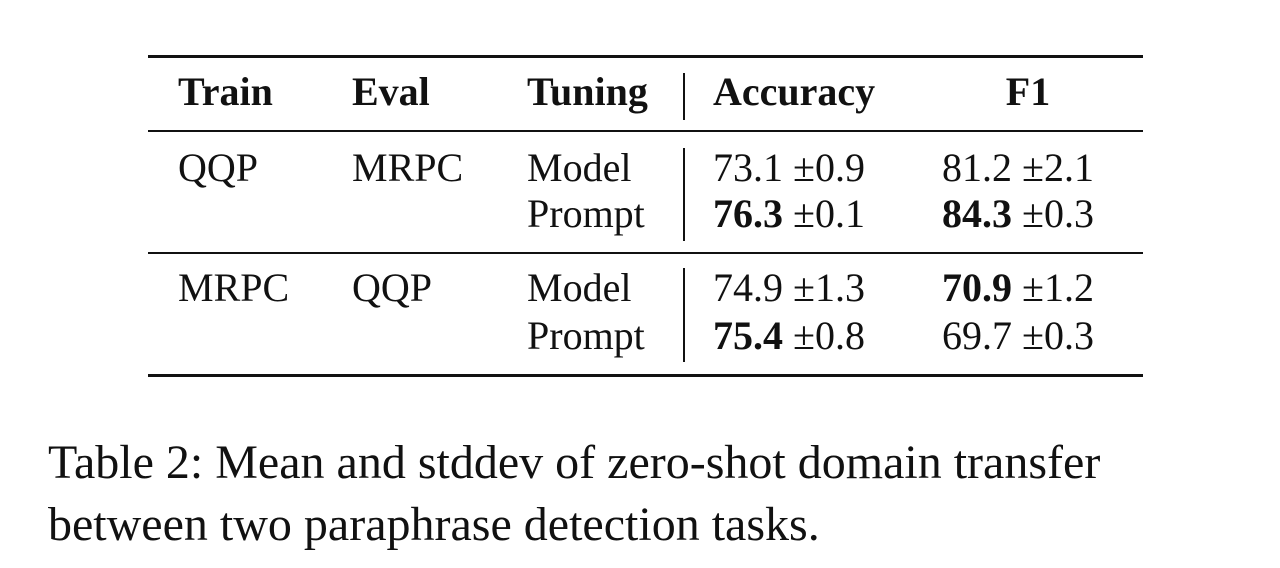 The width and height of the screenshot is (1280, 568). I want to click on top-rule, so click(645, 56).